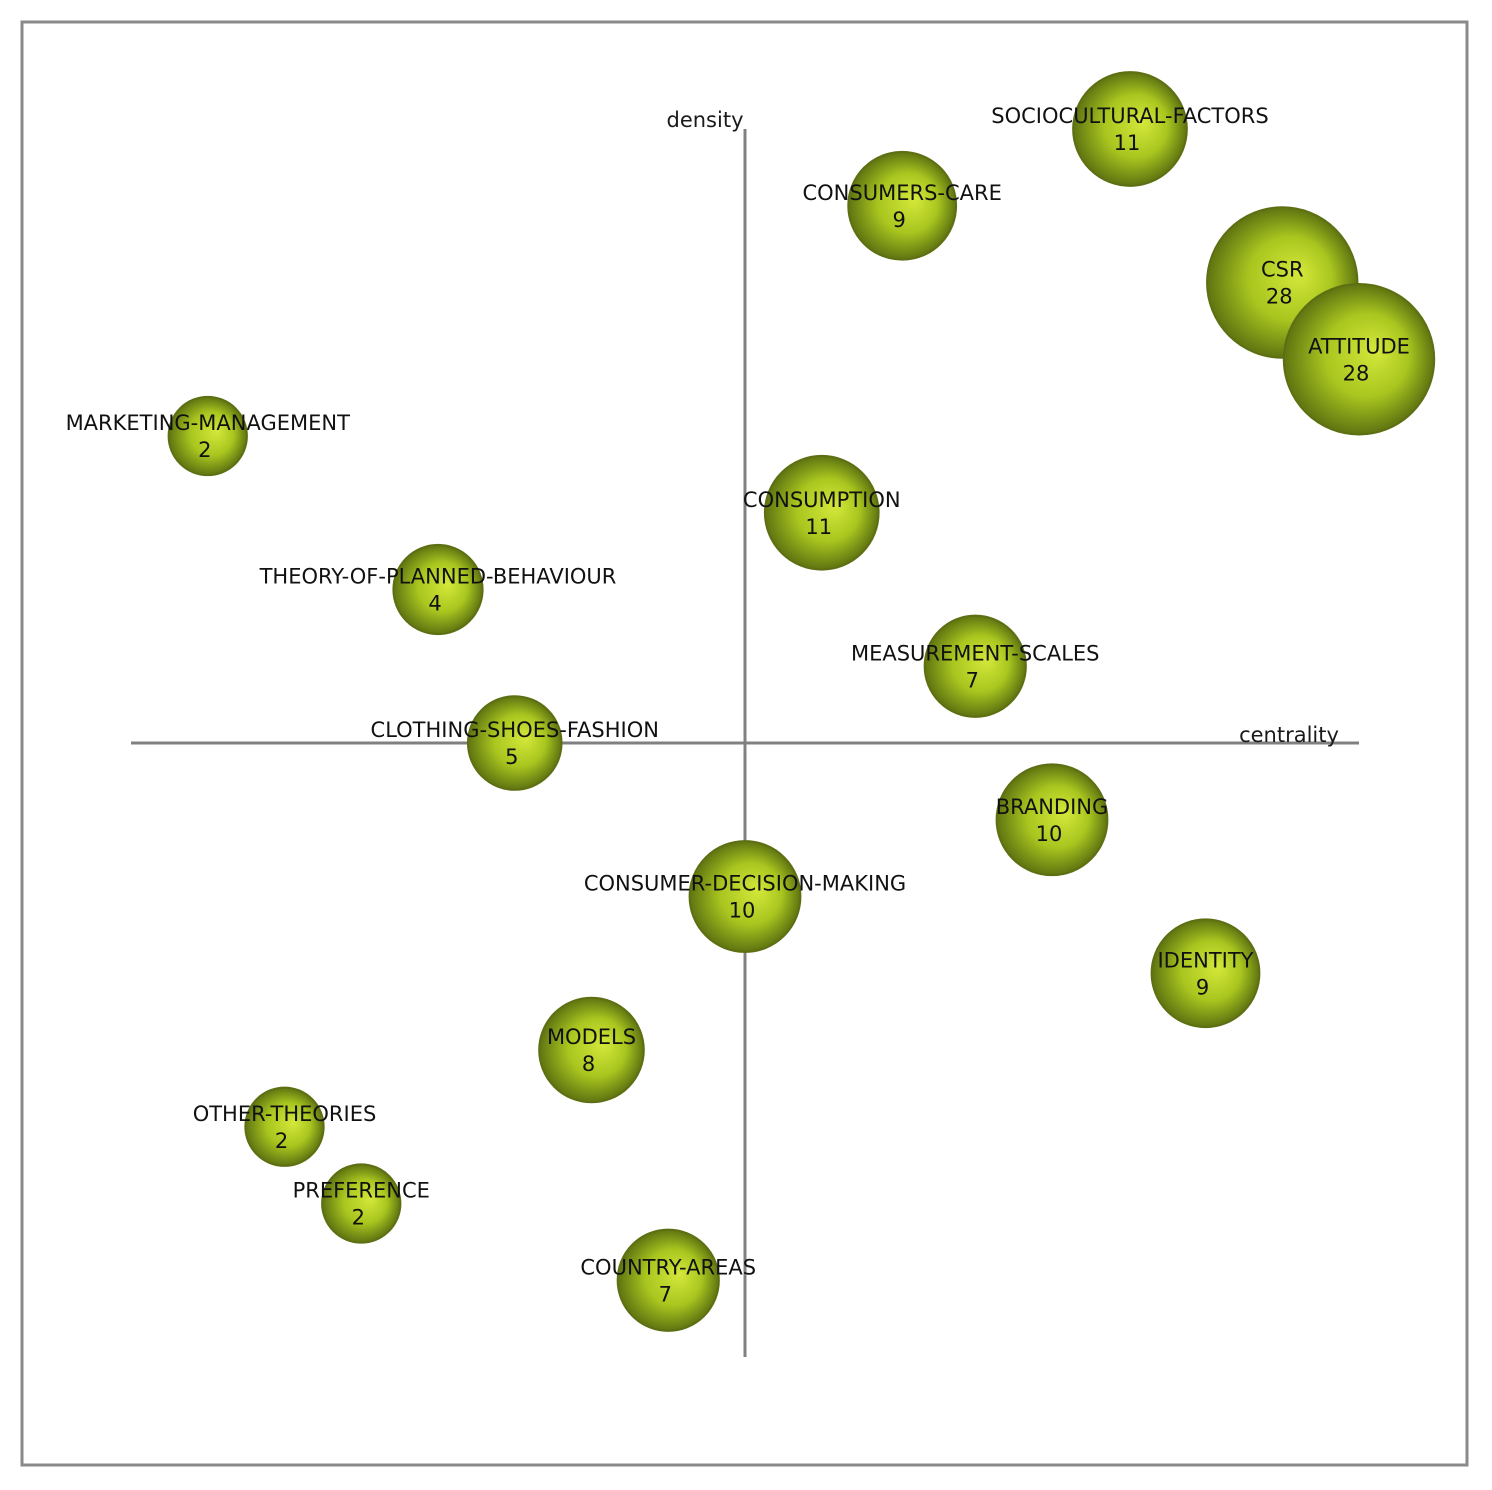 Image resolution: width=1492 pixels, height=1490 pixels. I want to click on bubble-branding, so click(1052, 820).